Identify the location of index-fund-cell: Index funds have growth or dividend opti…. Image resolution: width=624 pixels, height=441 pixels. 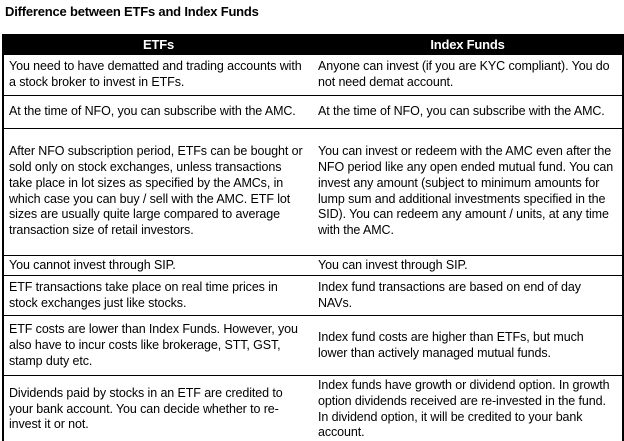
(468, 408).